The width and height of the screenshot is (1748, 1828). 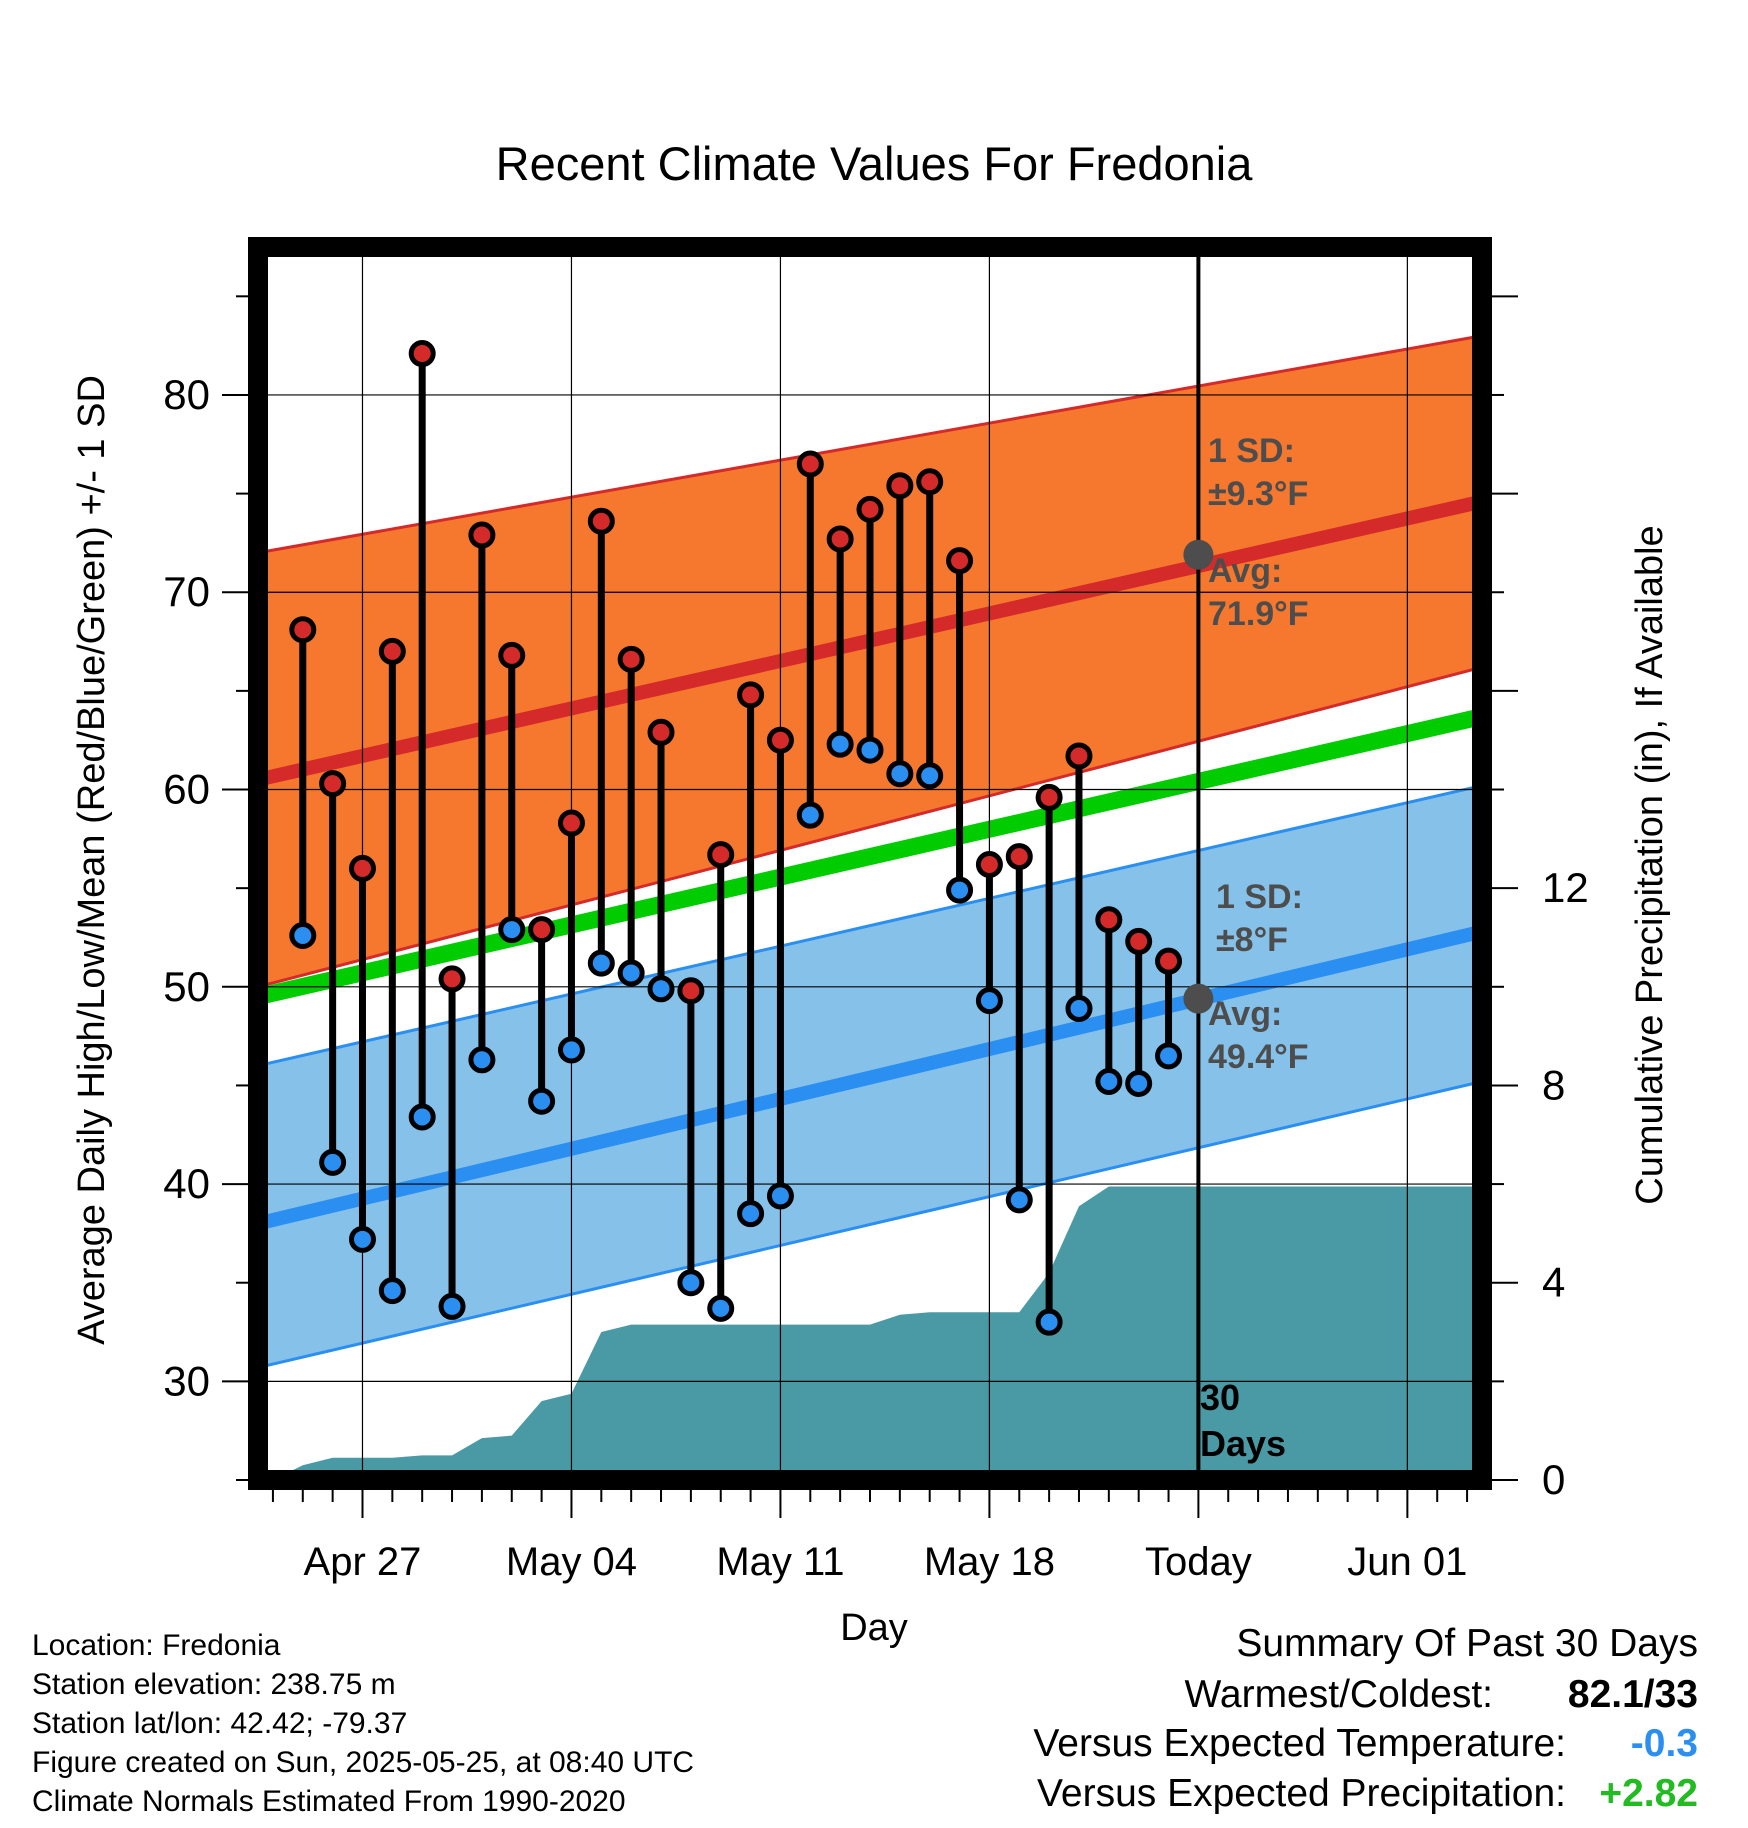 I want to click on low-avg-value: 49.4°F, so click(x=1258, y=1057).